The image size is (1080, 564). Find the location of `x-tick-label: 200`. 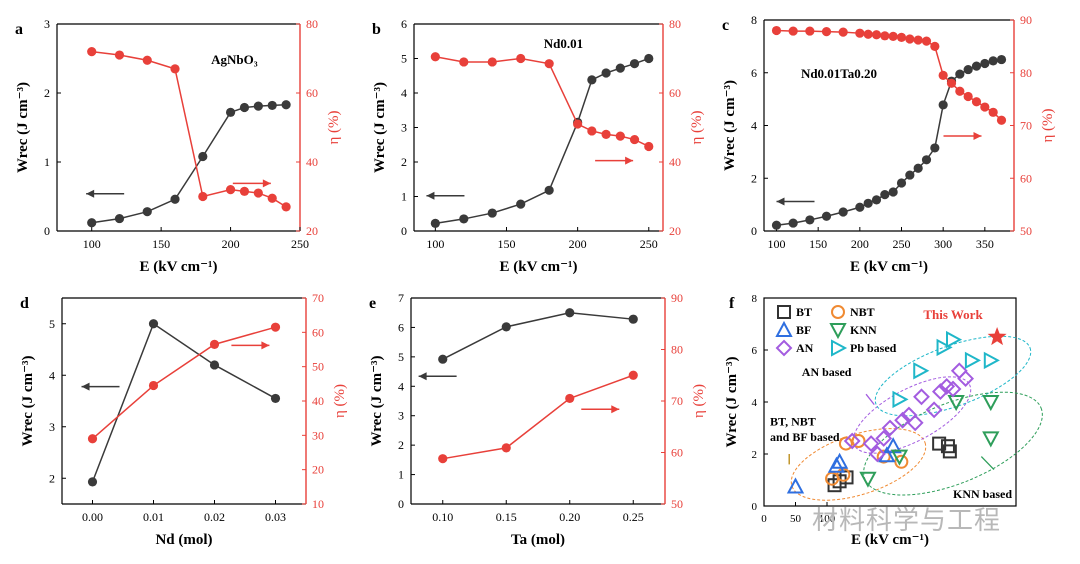

x-tick-label: 200 is located at coordinates (231, 244).